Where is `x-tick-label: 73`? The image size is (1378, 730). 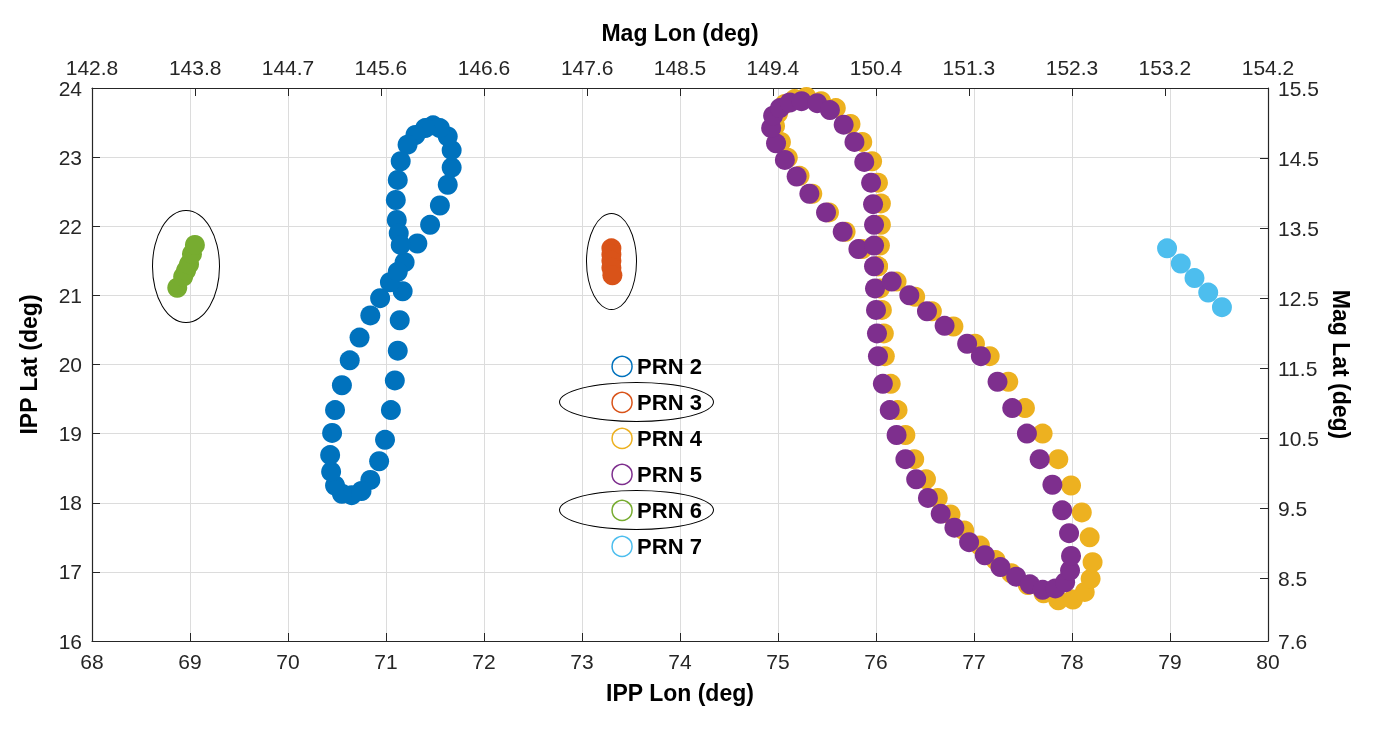 x-tick-label: 73 is located at coordinates (582, 661).